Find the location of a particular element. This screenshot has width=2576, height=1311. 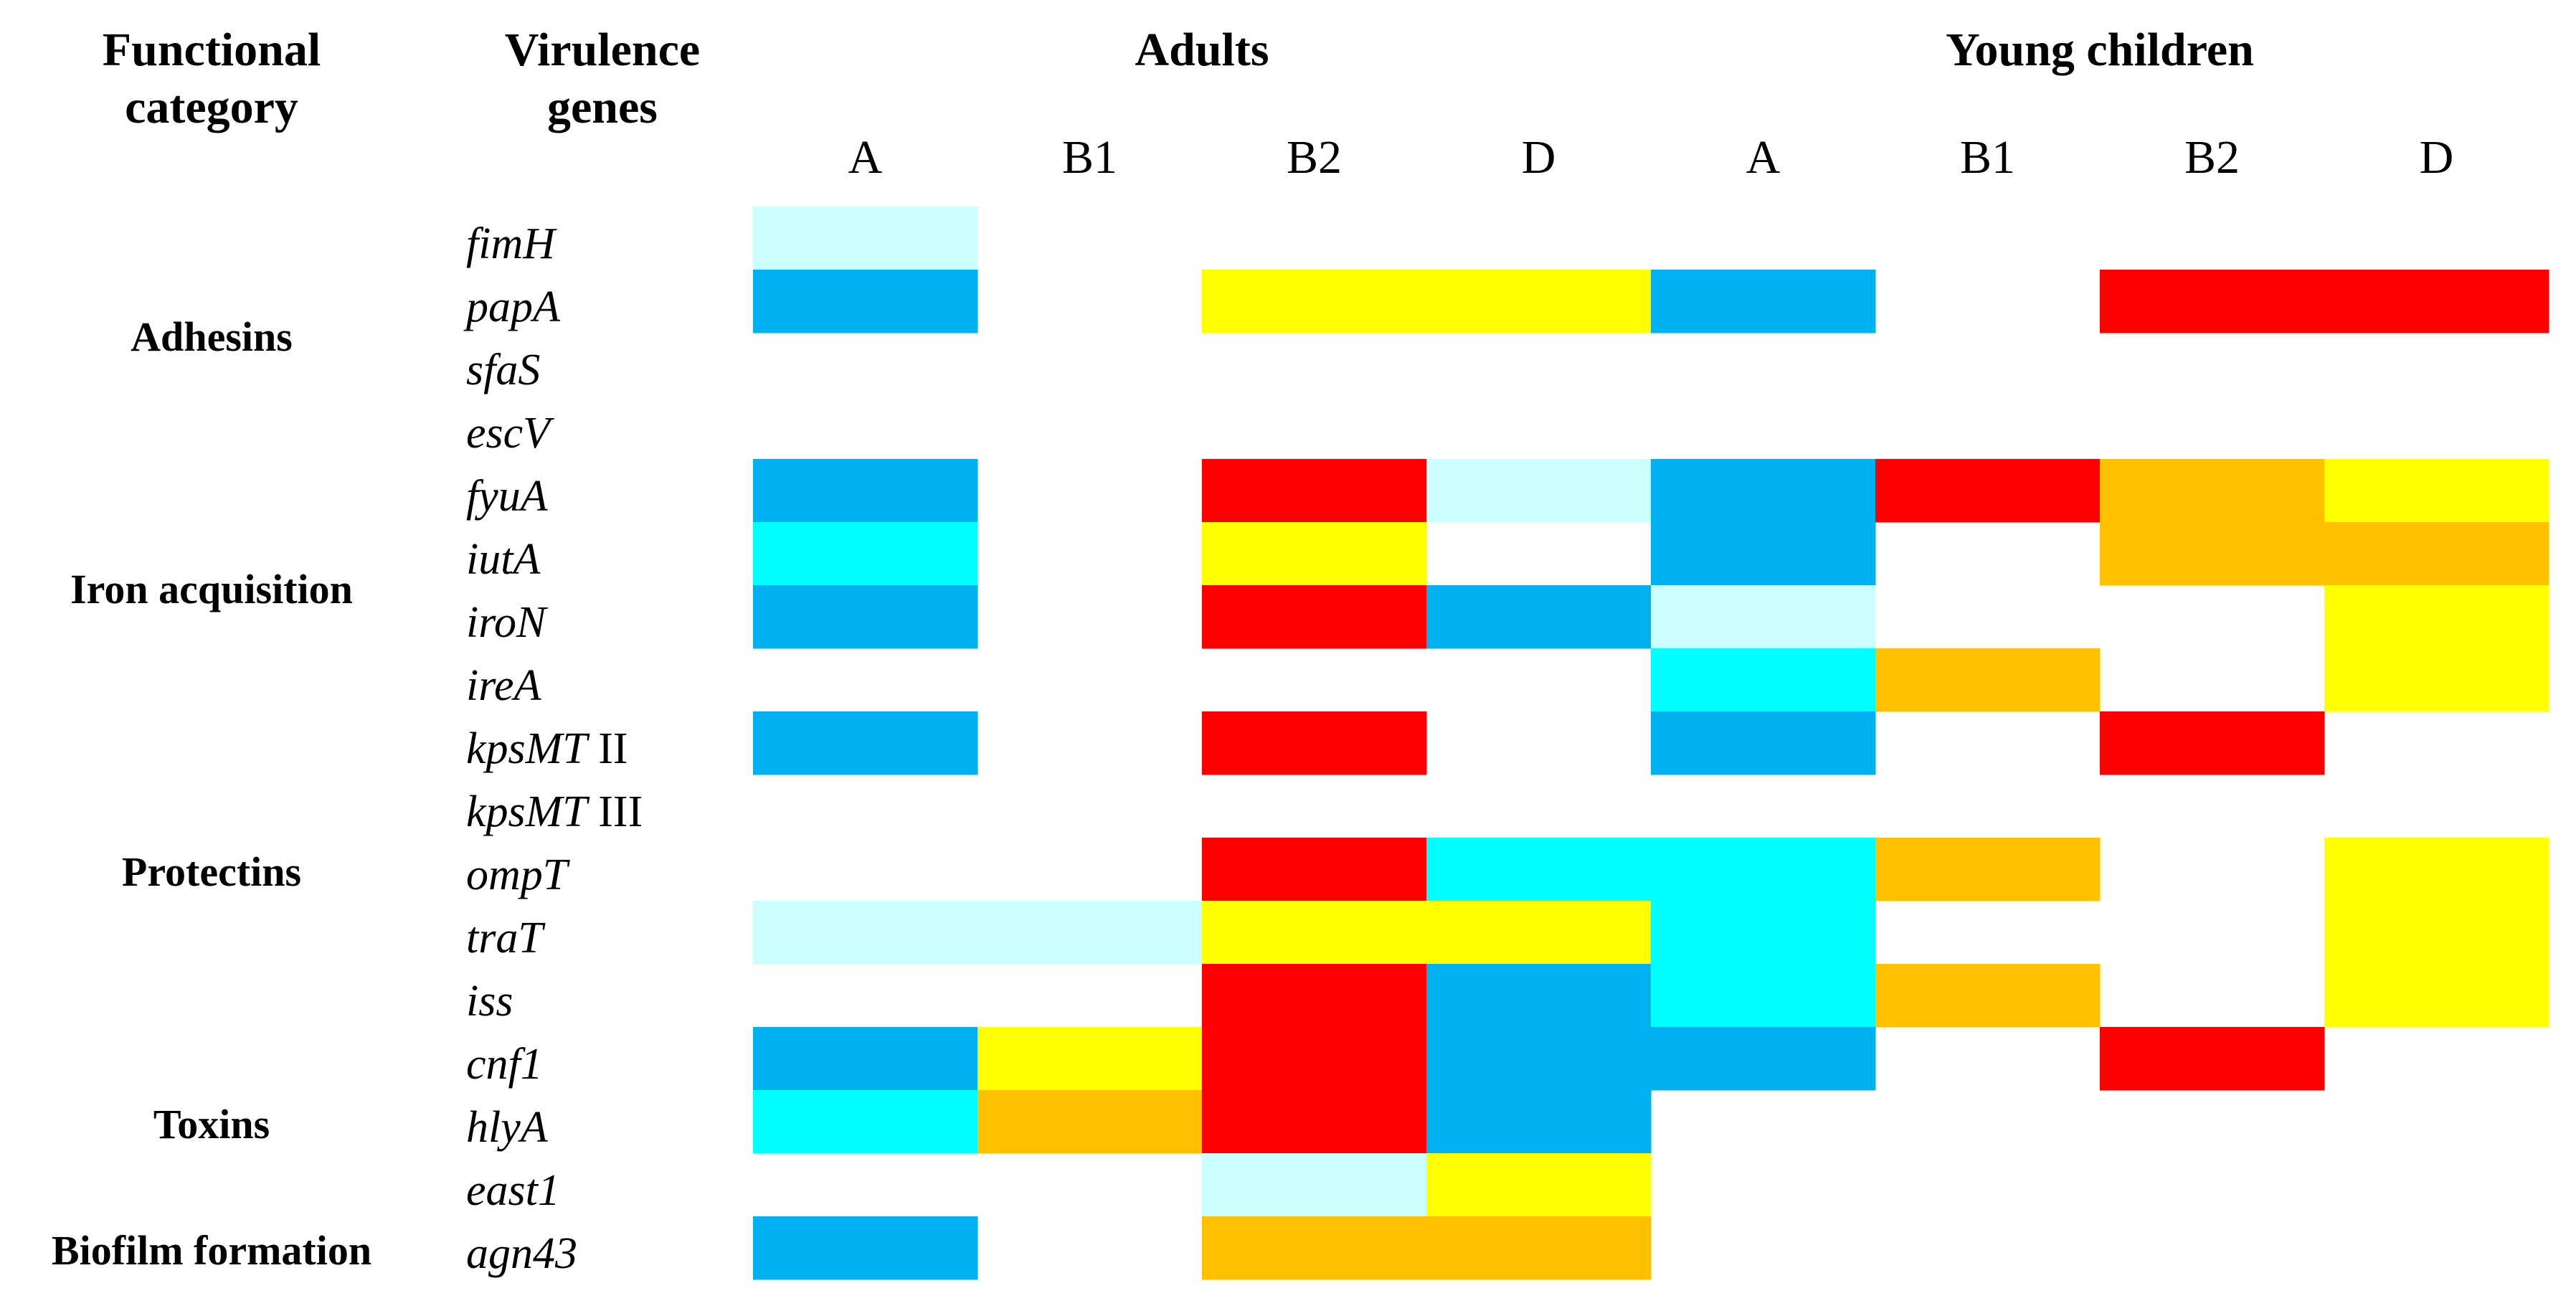

heatmap-cell-fyuA-col4 is located at coordinates (1763, 491).